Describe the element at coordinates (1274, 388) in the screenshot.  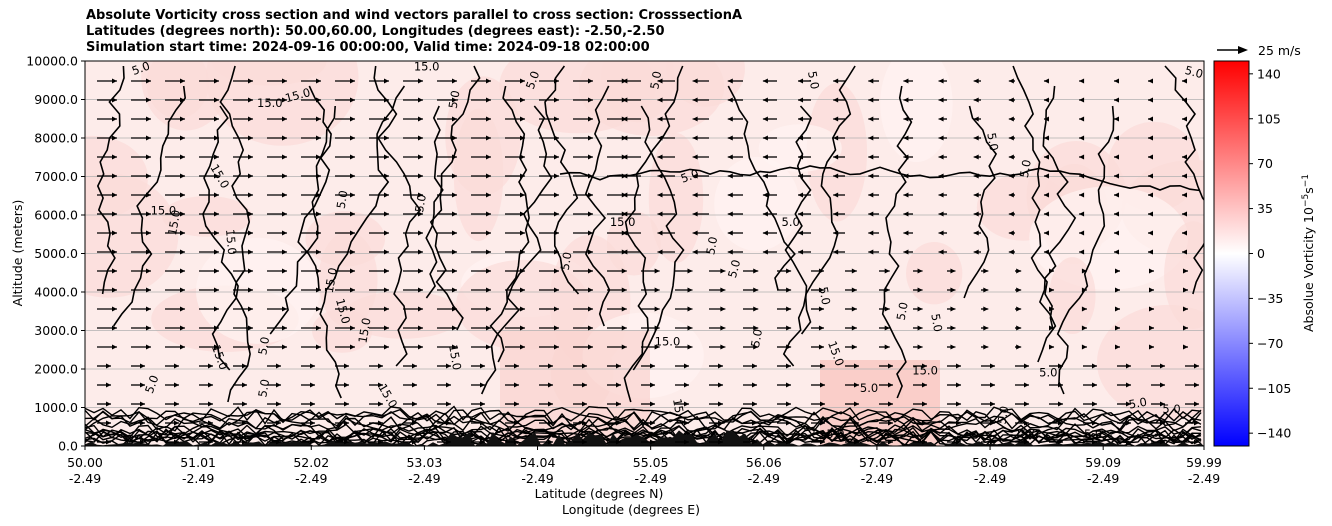
I see `colorbar-tick-label: −105` at that location.